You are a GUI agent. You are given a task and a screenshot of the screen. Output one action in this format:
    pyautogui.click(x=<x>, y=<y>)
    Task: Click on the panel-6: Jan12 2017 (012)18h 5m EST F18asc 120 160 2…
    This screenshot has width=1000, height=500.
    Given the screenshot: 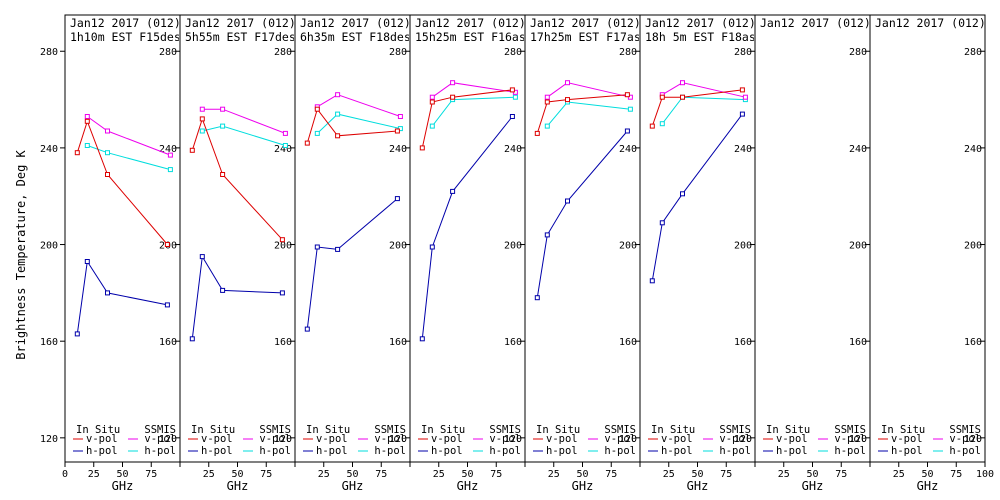 What is the action you would take?
    pyautogui.click(x=697, y=253)
    